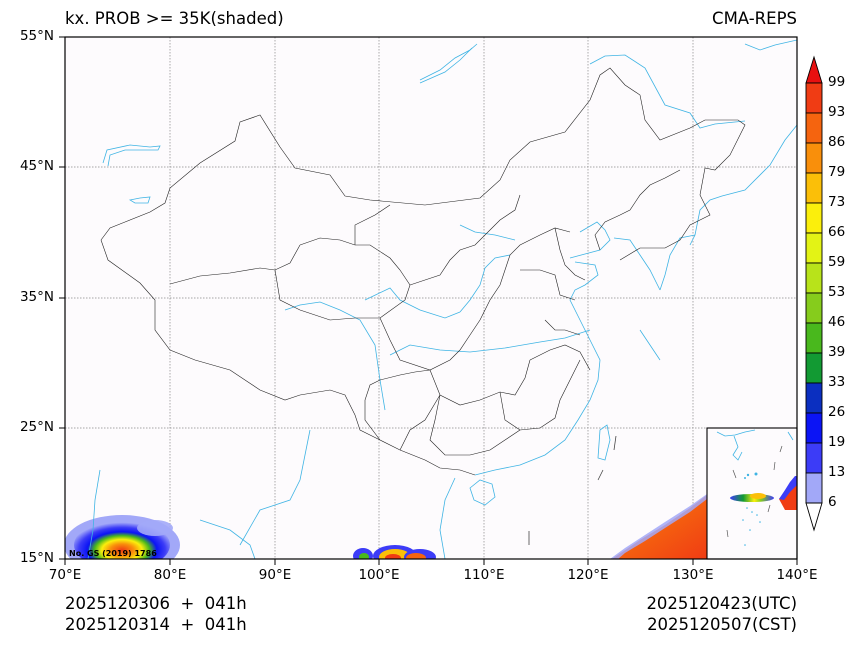  I want to click on x-tick-label: 130°E, so click(693, 575).